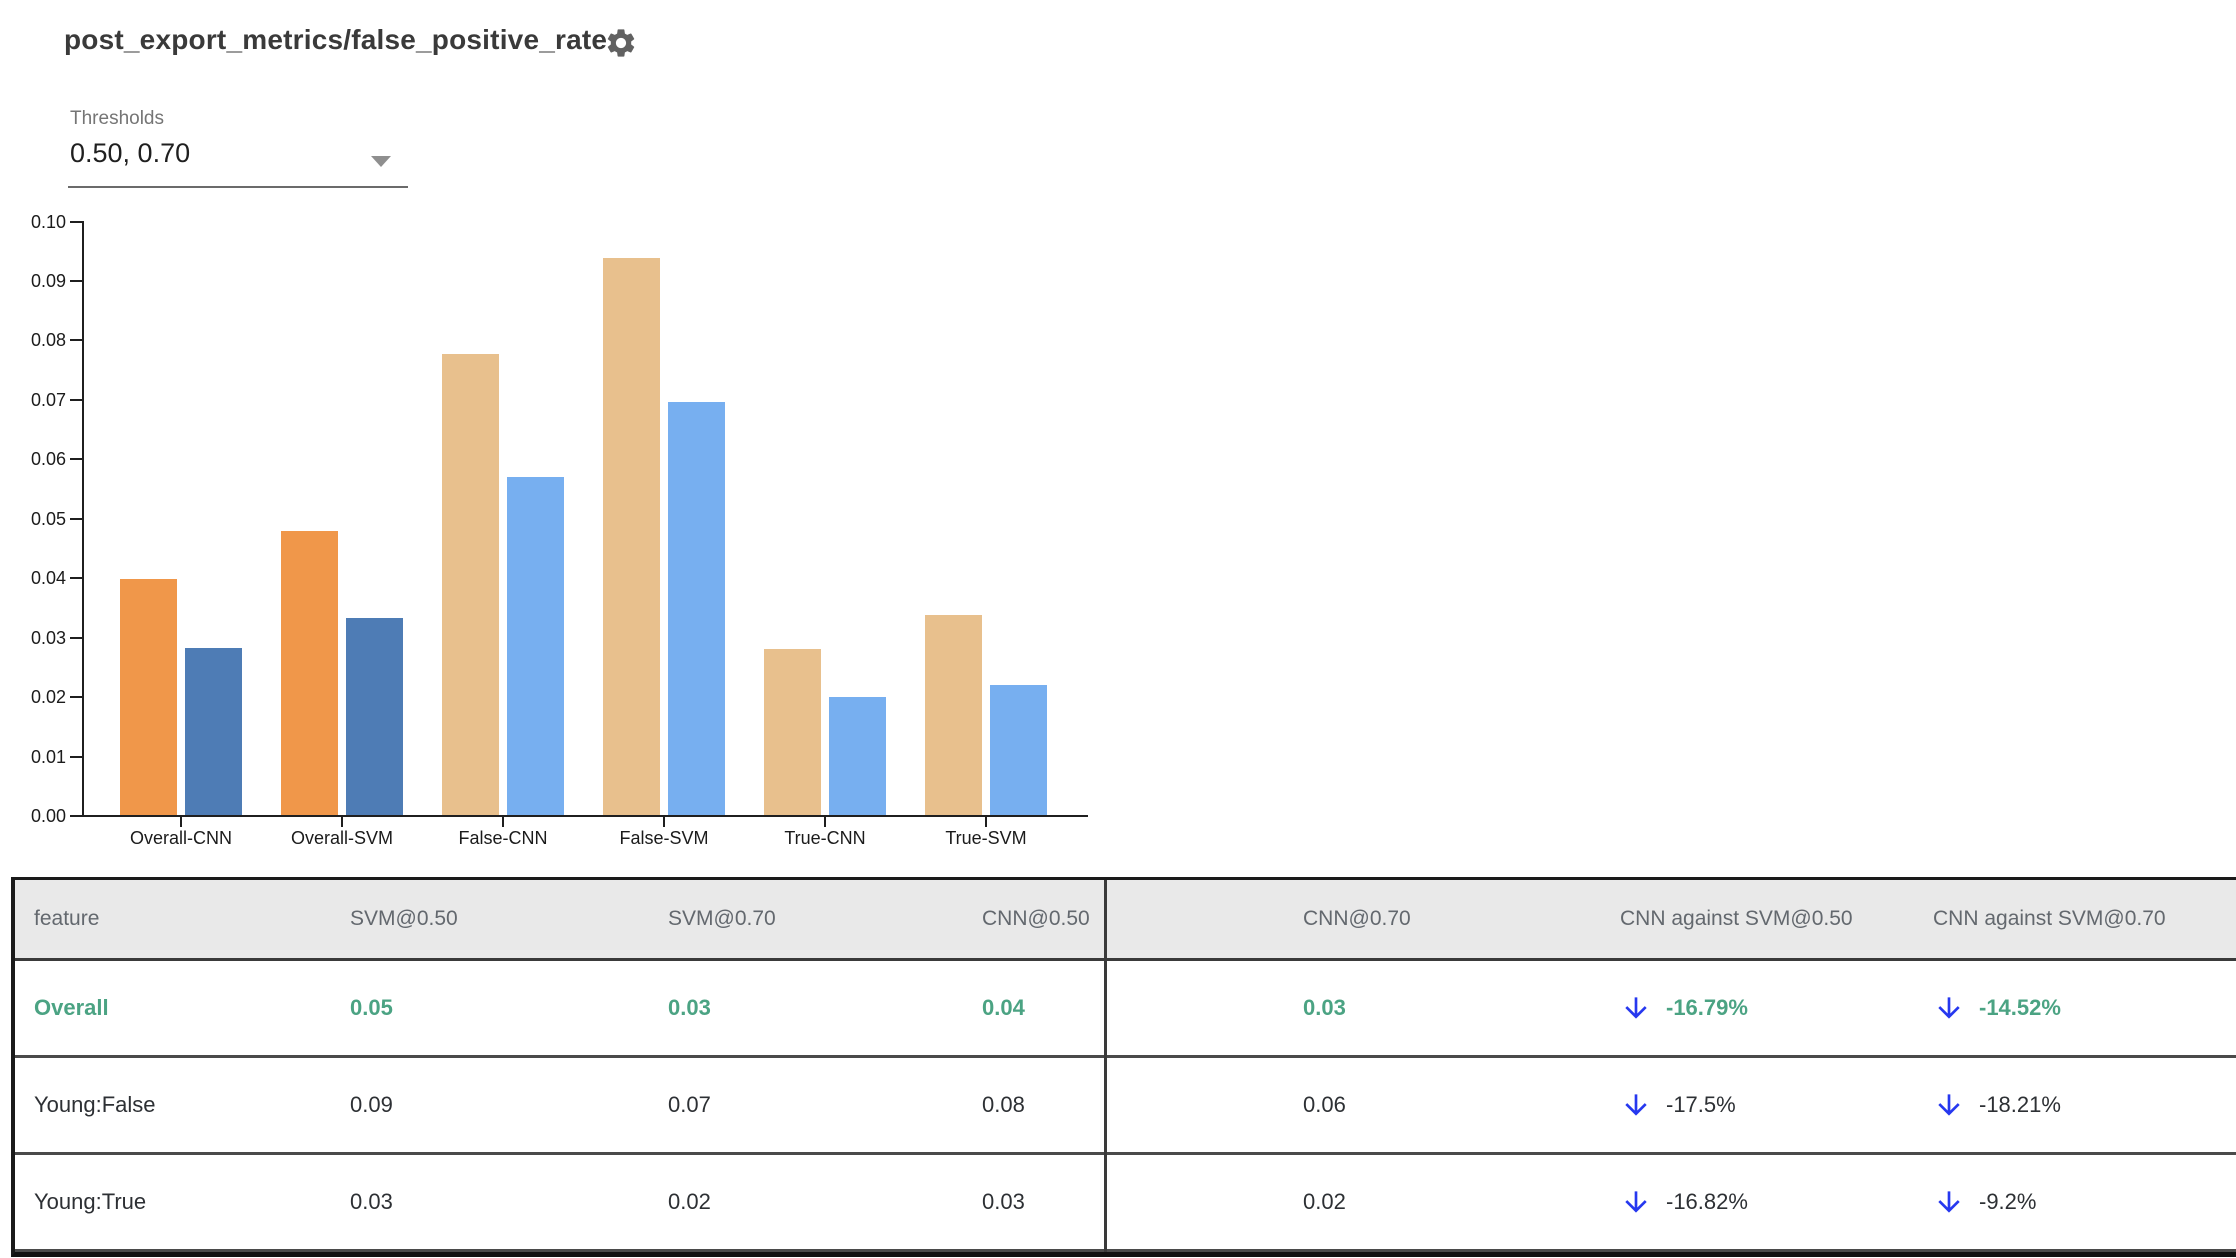  What do you see at coordinates (371, 1104) in the screenshot?
I see `metric-value-cell: 0.09` at bounding box center [371, 1104].